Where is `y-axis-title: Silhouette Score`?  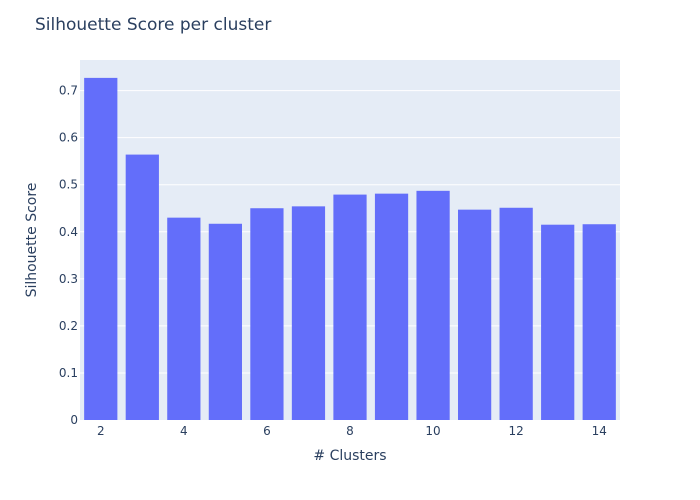 y-axis-title: Silhouette Score is located at coordinates (32, 240).